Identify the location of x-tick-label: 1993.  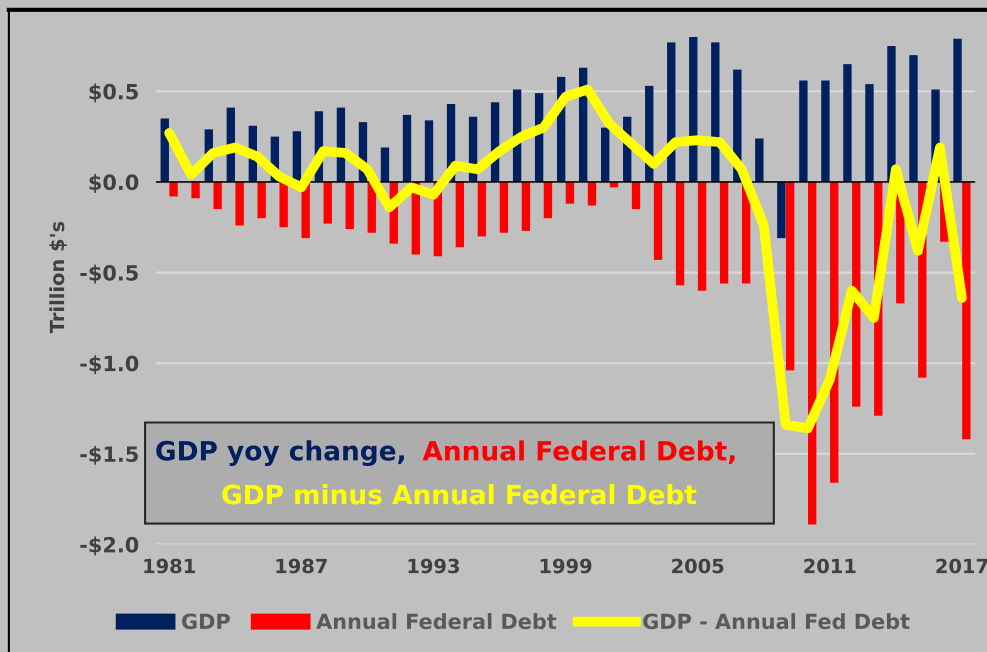
(433, 566).